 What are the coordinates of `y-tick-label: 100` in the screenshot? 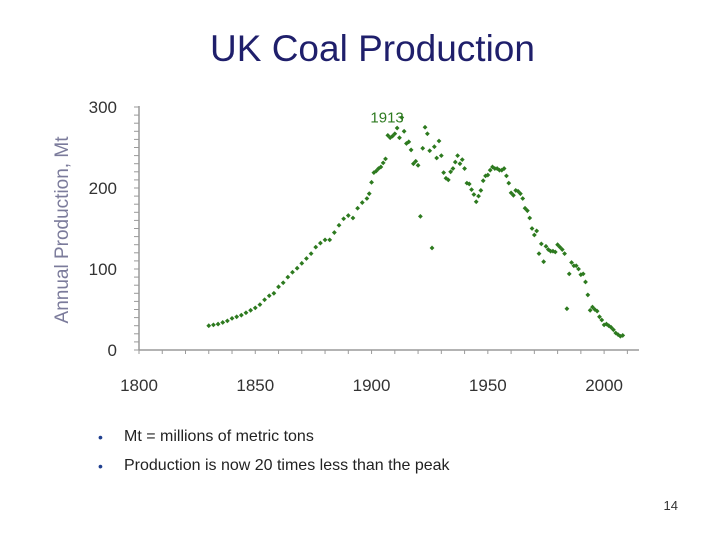 It's located at (103, 269).